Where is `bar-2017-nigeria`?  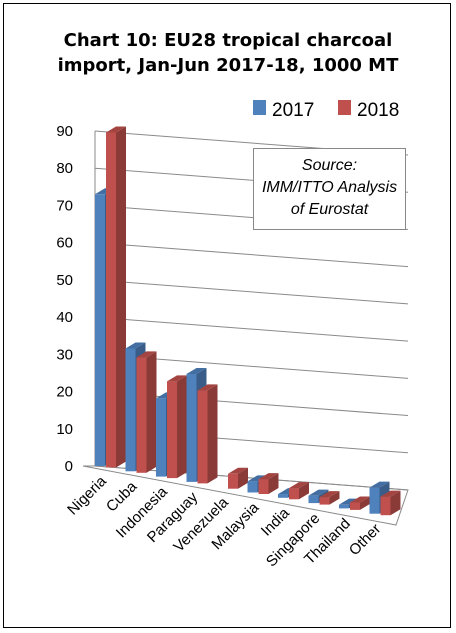
bar-2017-nigeria is located at coordinates (100, 330).